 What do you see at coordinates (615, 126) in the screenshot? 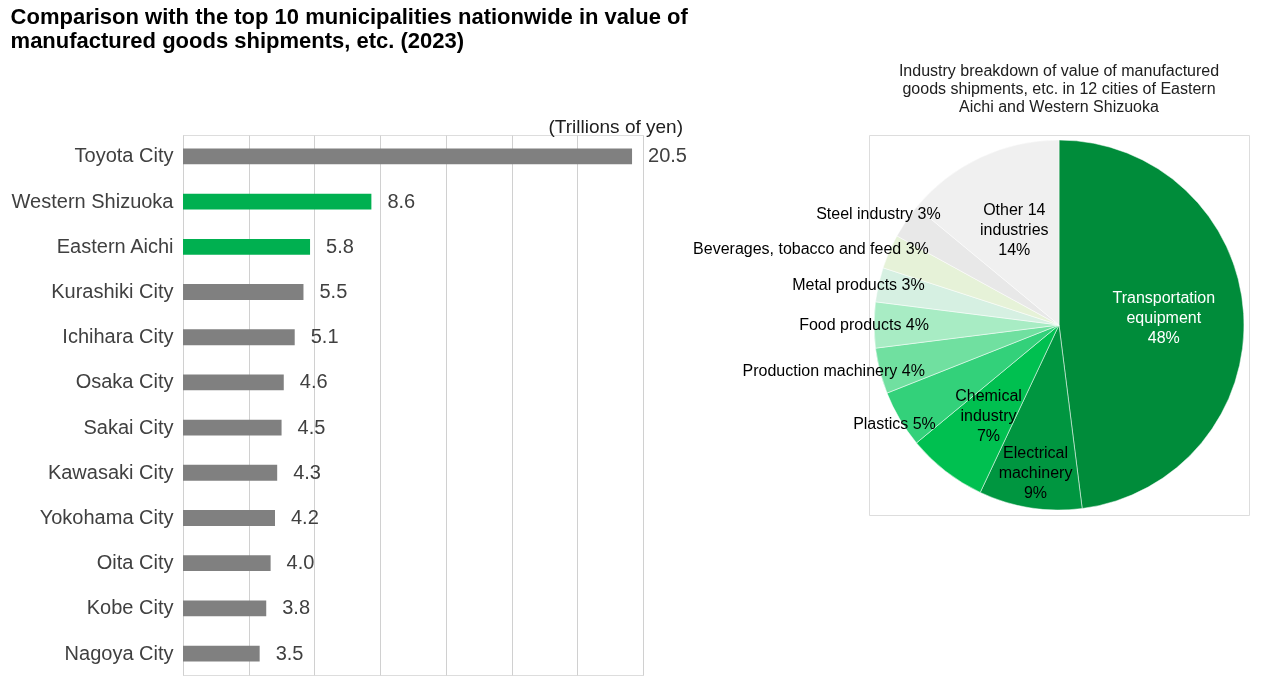
I see `annotation: (Trillions of yen)` at bounding box center [615, 126].